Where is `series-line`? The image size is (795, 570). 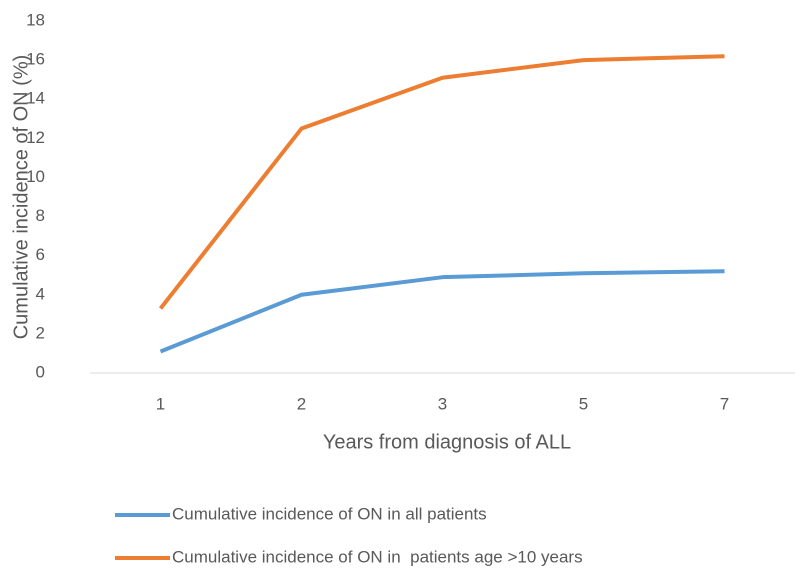 series-line is located at coordinates (442, 311).